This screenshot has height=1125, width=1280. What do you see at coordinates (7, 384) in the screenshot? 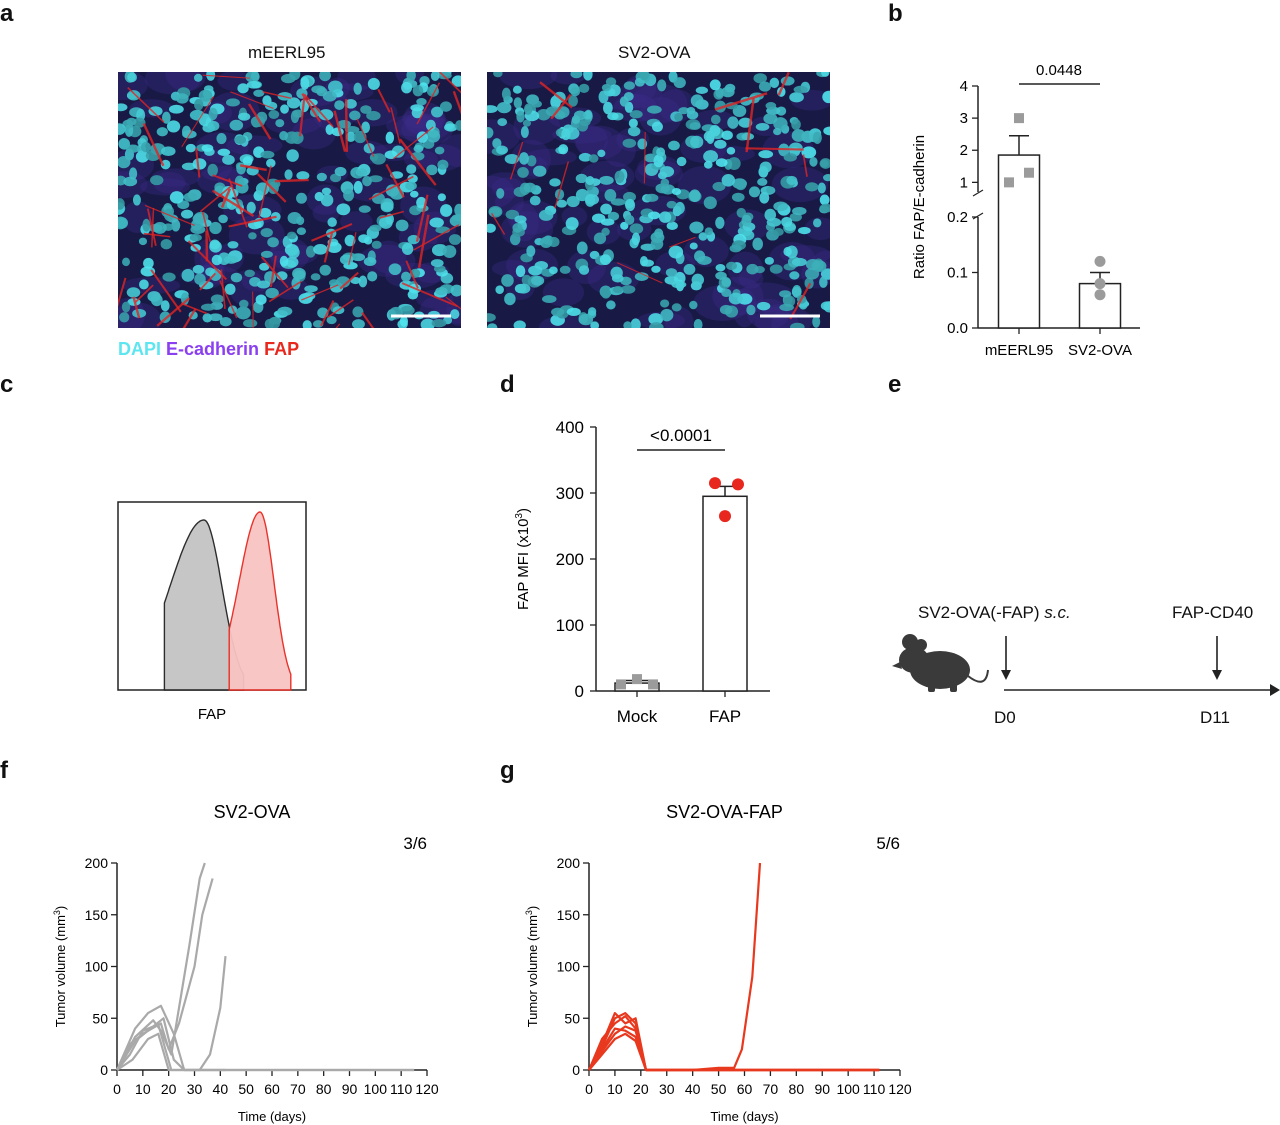
I see `panel-letter-c: c` at bounding box center [7, 384].